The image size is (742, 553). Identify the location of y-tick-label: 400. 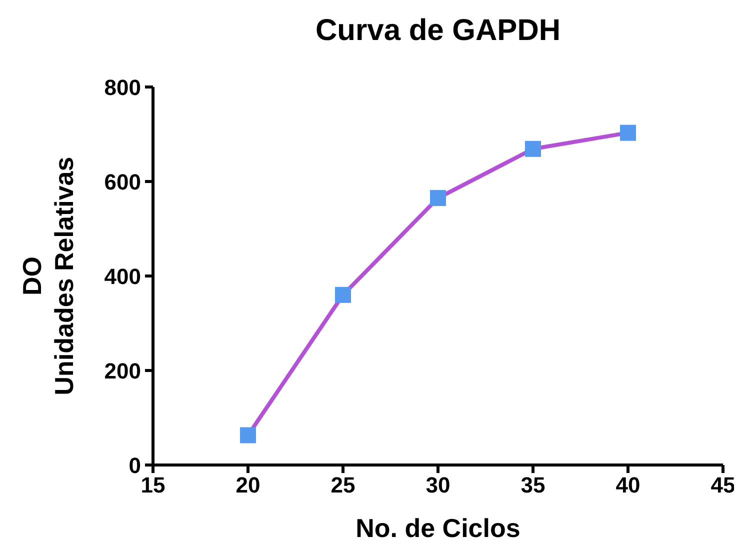
(122, 276).